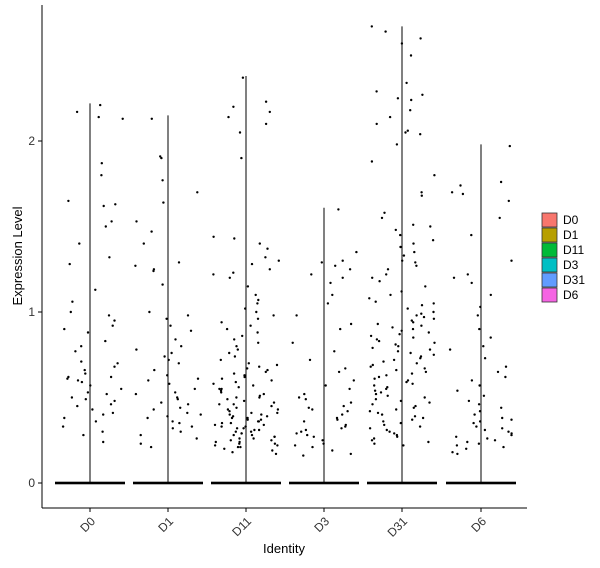 This screenshot has height=568, width=600. I want to click on legend-swatch-D11, so click(549, 250).